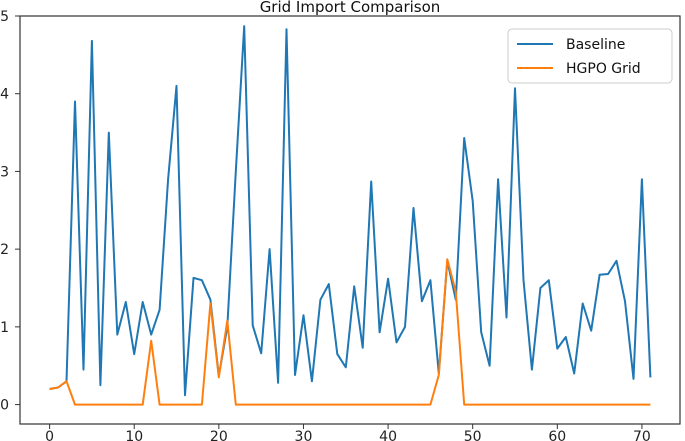  I want to click on x-tick-label: 10, so click(134, 435).